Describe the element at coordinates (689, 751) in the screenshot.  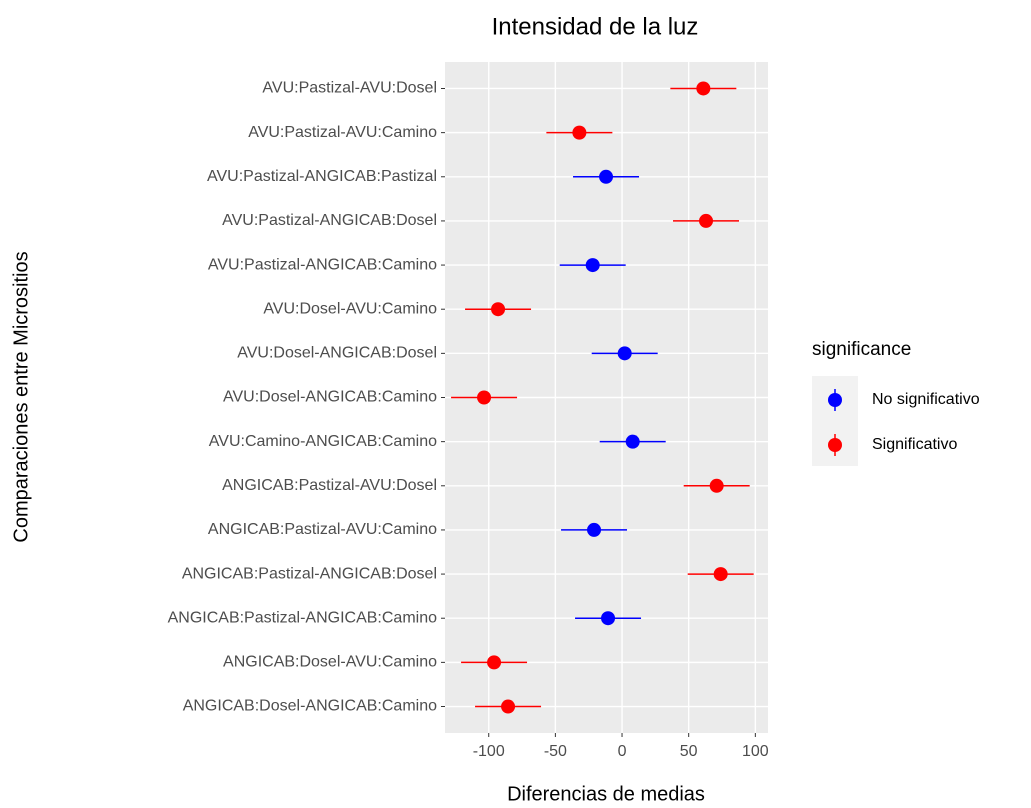
I see `x-tick-label: 50` at that location.